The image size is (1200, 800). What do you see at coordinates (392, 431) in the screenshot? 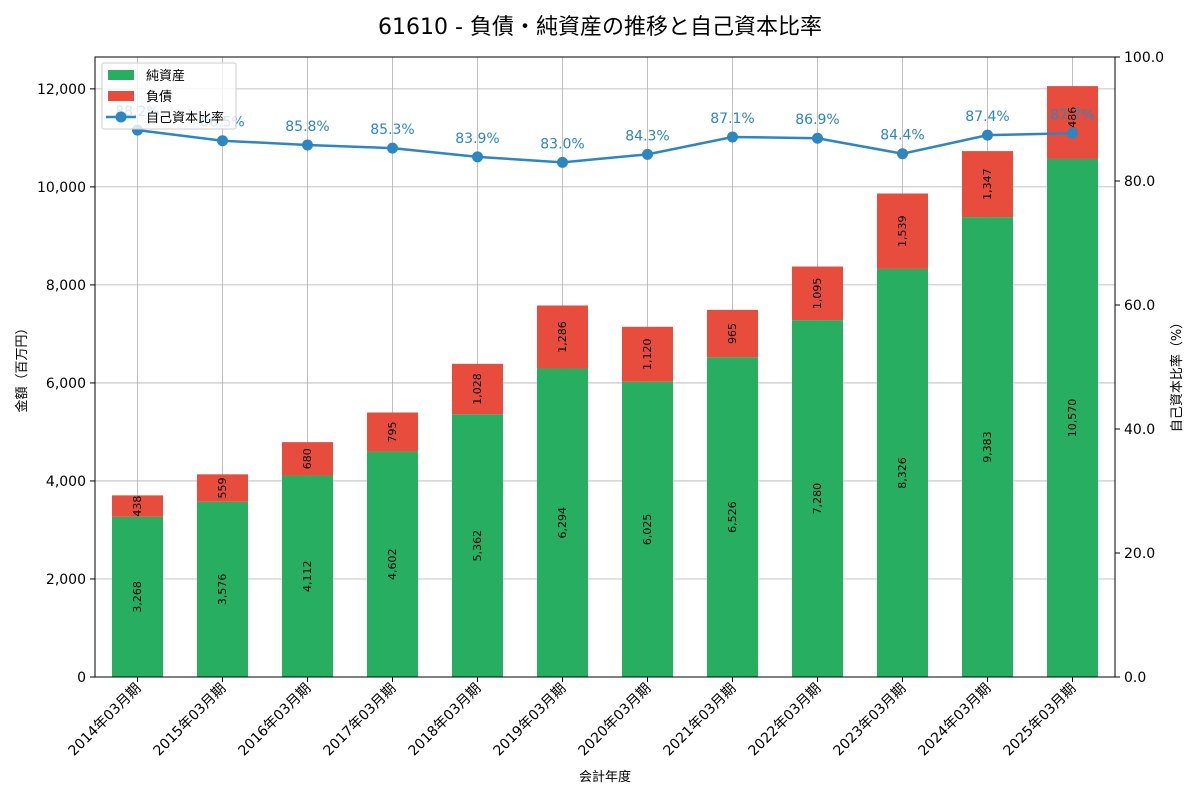
I see `bar-label-liabilities: 795` at bounding box center [392, 431].